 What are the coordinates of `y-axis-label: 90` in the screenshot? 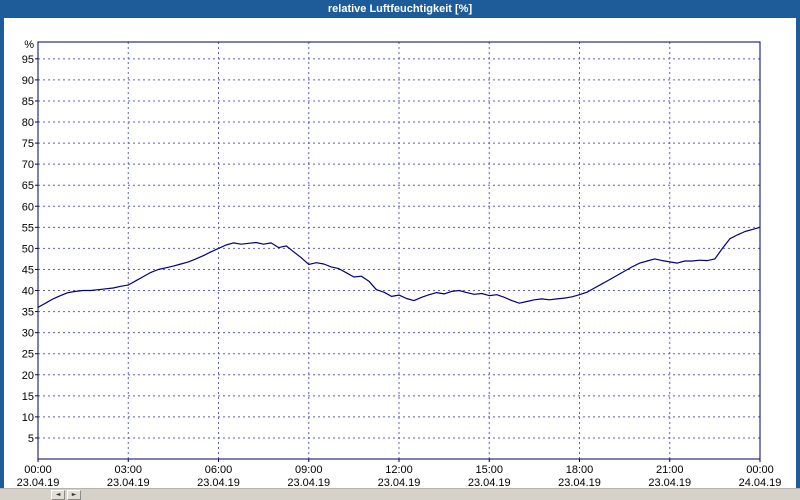 It's located at (28, 81).